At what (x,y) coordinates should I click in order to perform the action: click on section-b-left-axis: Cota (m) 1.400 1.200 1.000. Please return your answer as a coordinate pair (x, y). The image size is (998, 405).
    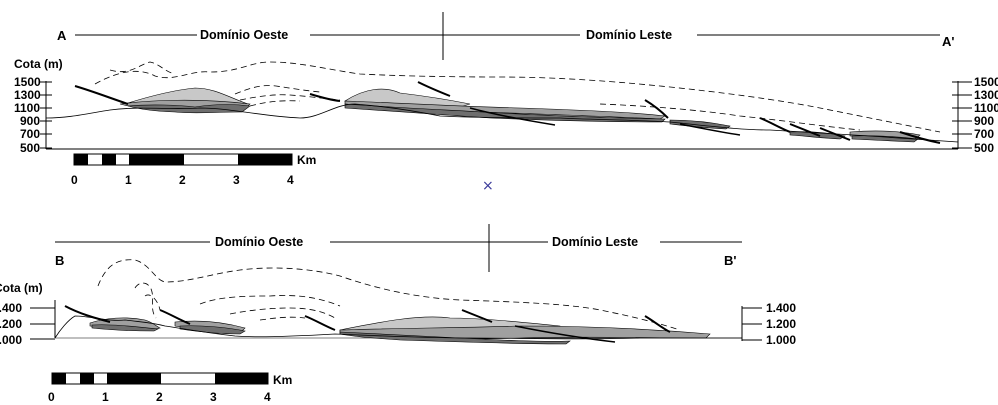
    Looking at the image, I should click on (28, 314).